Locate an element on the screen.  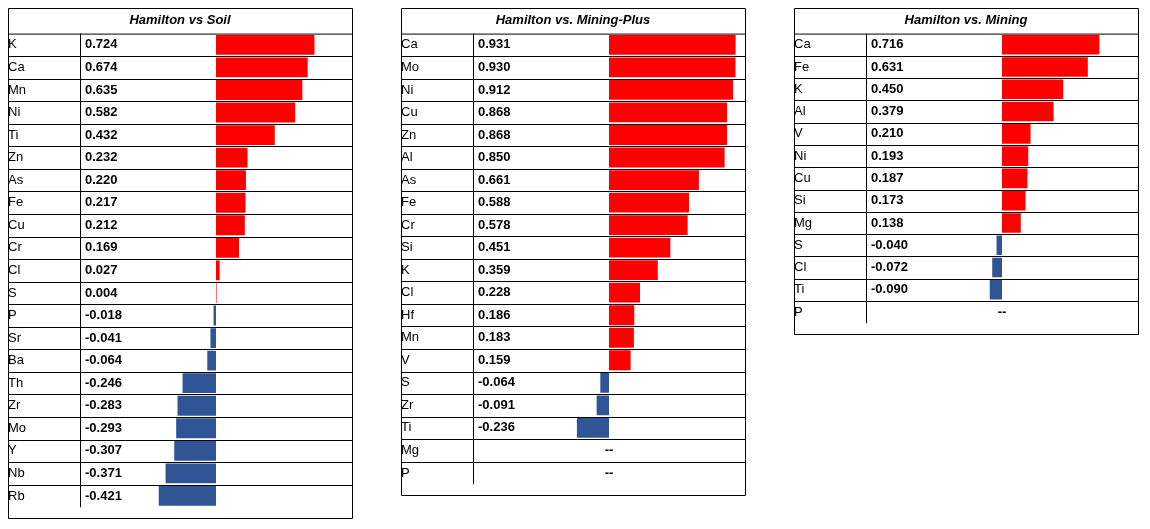
data-label: 0.635 is located at coordinates (101, 89).